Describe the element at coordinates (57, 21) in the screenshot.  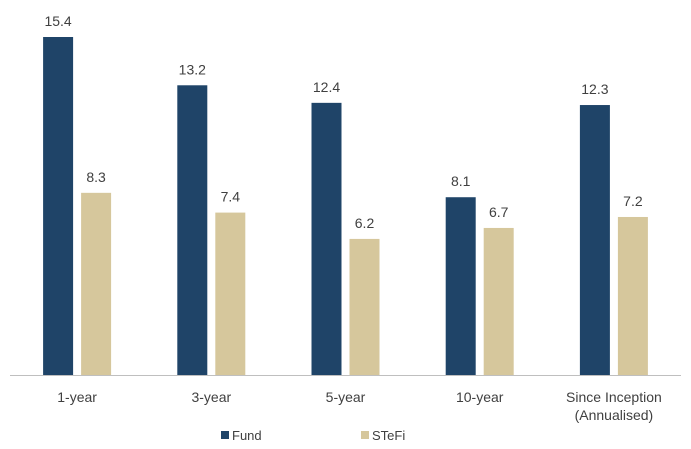
I see `data-label-fund-0: 15.4` at that location.